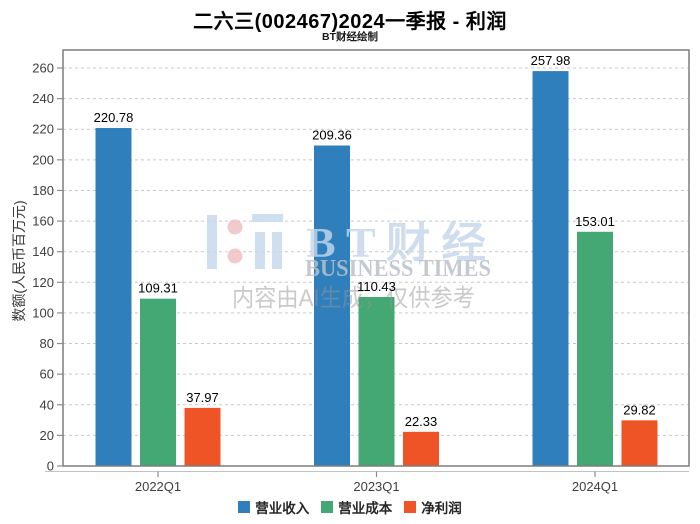 The width and height of the screenshot is (700, 524). I want to click on value-label: 209.36, so click(332, 135).